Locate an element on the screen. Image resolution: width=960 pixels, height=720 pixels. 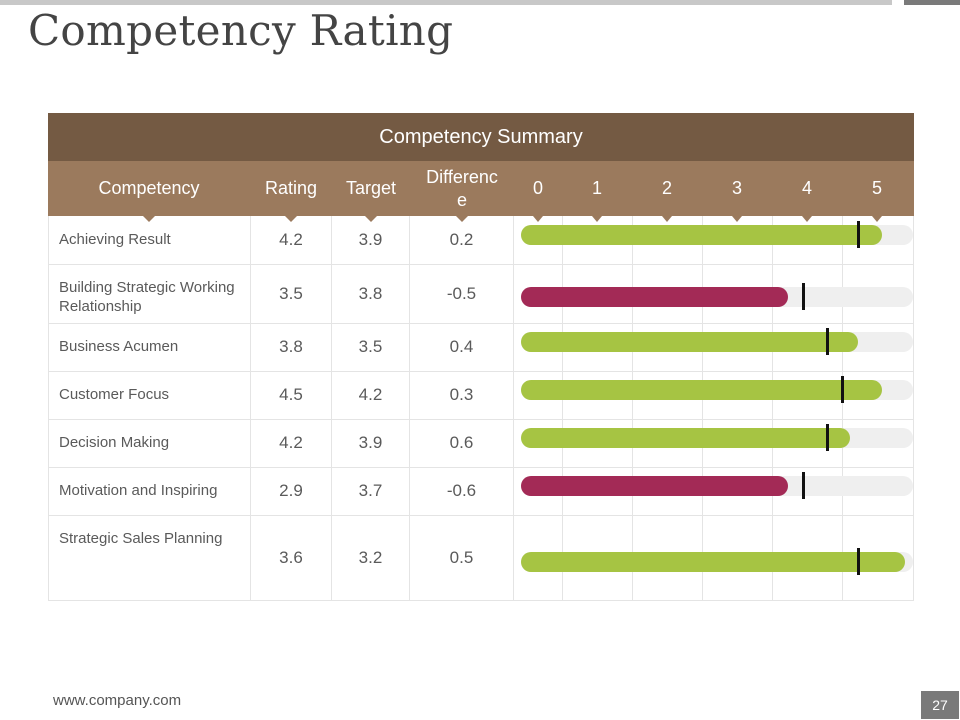
difference-cell: 0.2 is located at coordinates (462, 240).